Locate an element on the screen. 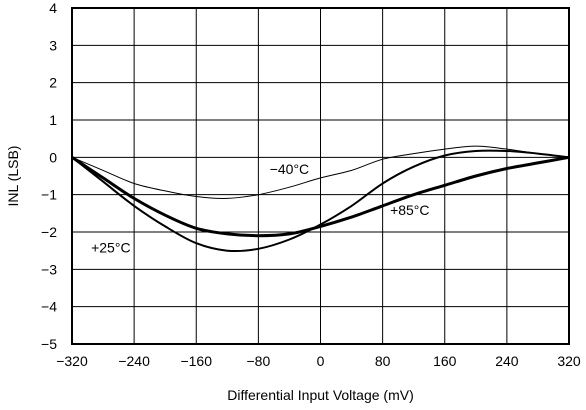  x-tick-label: −320 is located at coordinates (72, 361).